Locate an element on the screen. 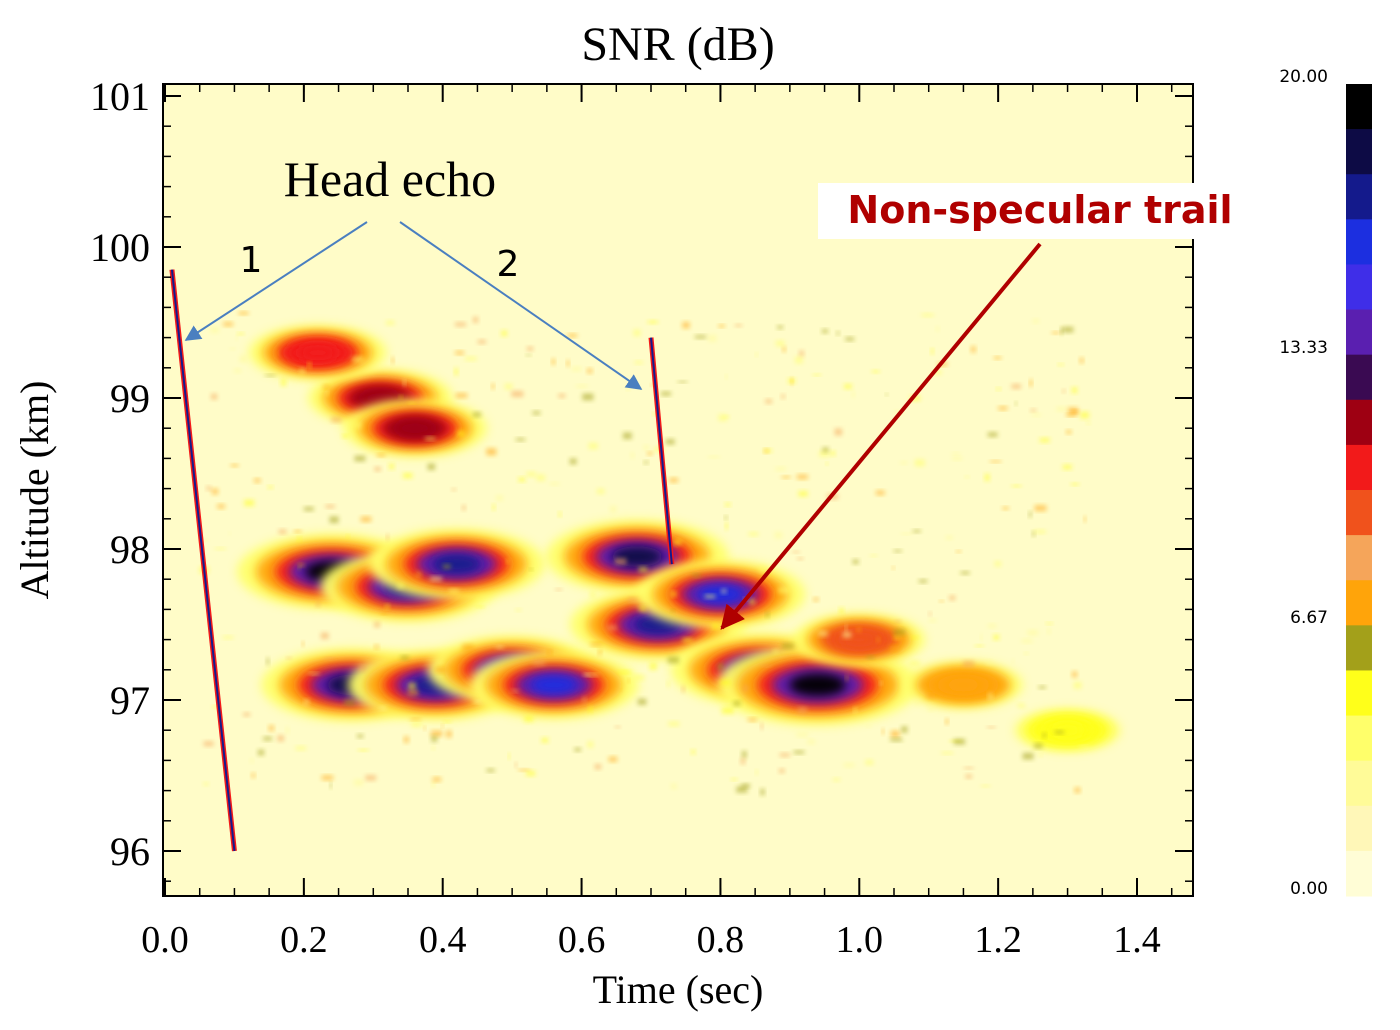 This screenshot has width=1400, height=1030. colorbar-label: 13.33 is located at coordinates (1303, 348).